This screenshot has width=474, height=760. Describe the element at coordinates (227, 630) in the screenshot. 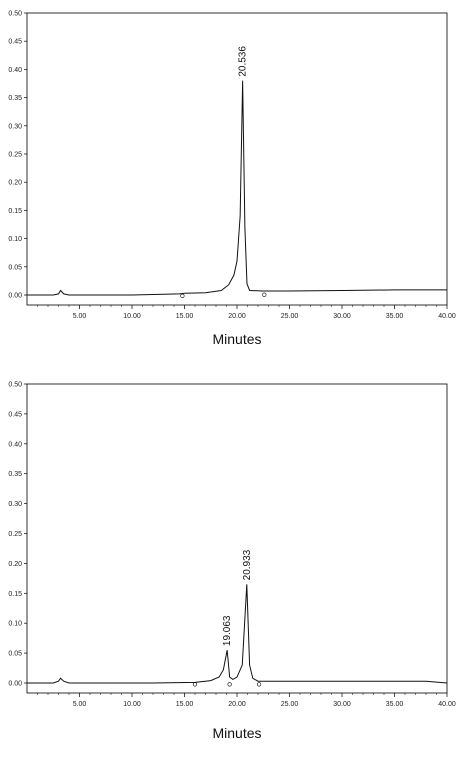

I see `peak-label: 19.063` at that location.